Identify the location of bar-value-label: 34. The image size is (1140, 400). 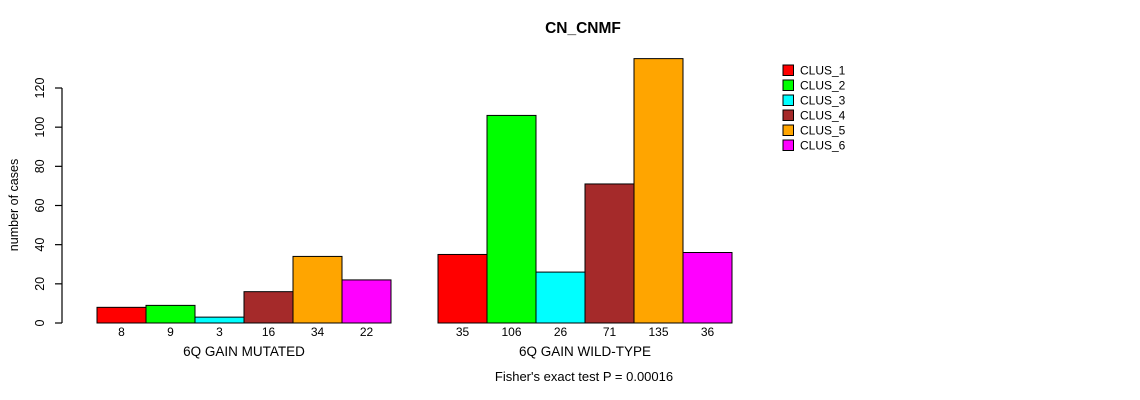
(318, 332).